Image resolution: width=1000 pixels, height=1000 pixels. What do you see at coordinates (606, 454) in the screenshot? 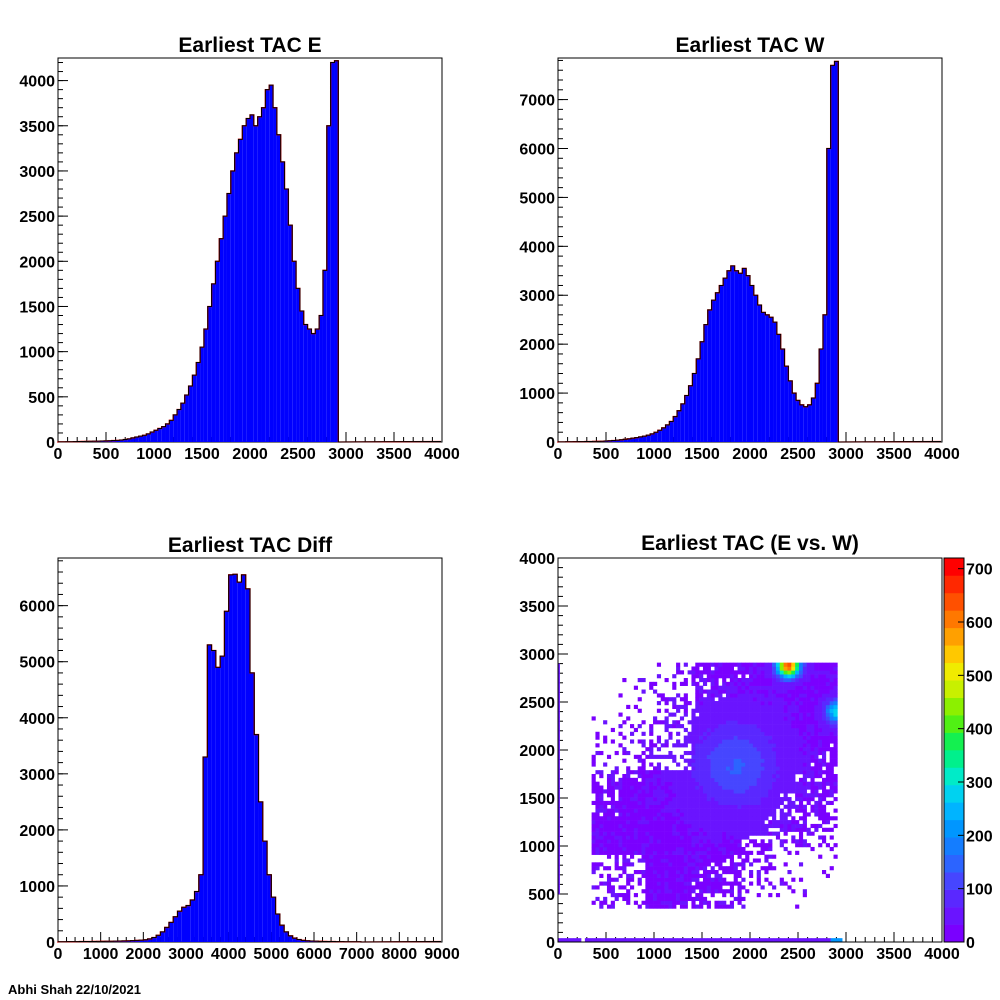
I see `x-tick-label: 500` at bounding box center [606, 454].